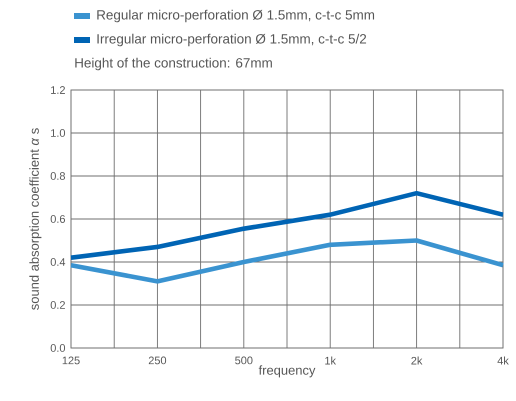  Describe the element at coordinates (416, 360) in the screenshot. I see `x-tick-label: 2k` at that location.